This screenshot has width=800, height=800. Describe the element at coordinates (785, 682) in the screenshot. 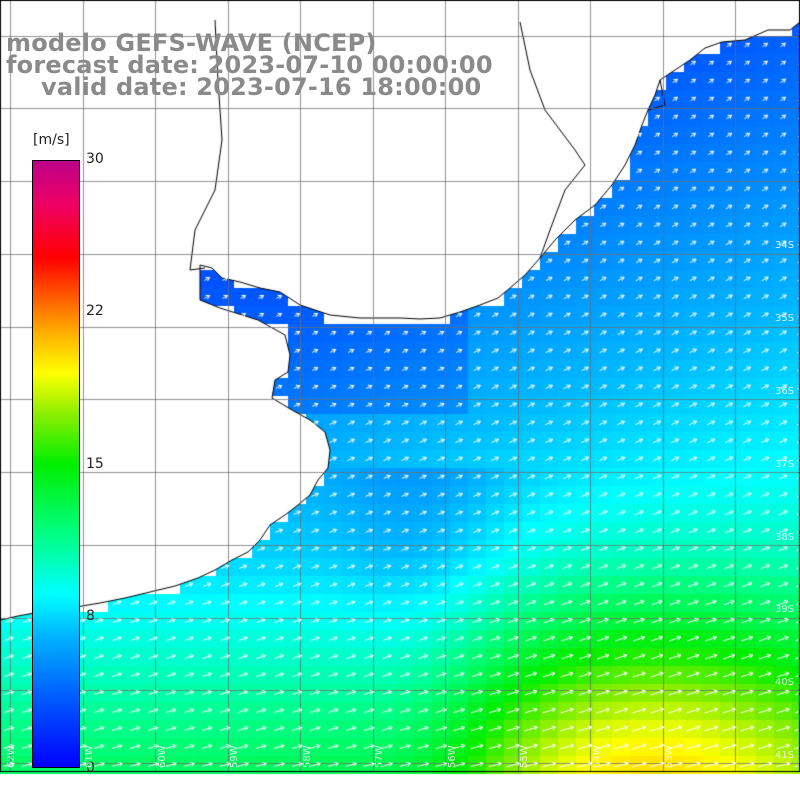

I see `lat-label-40s: 40S` at that location.